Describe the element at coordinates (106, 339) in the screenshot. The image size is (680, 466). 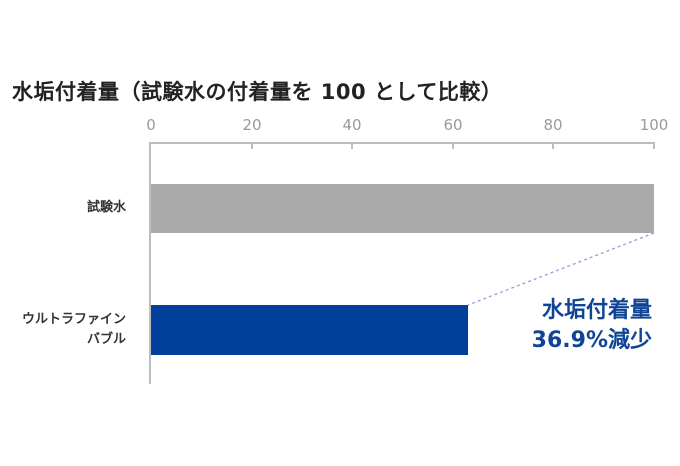
I see `category-label-line: バブル` at that location.